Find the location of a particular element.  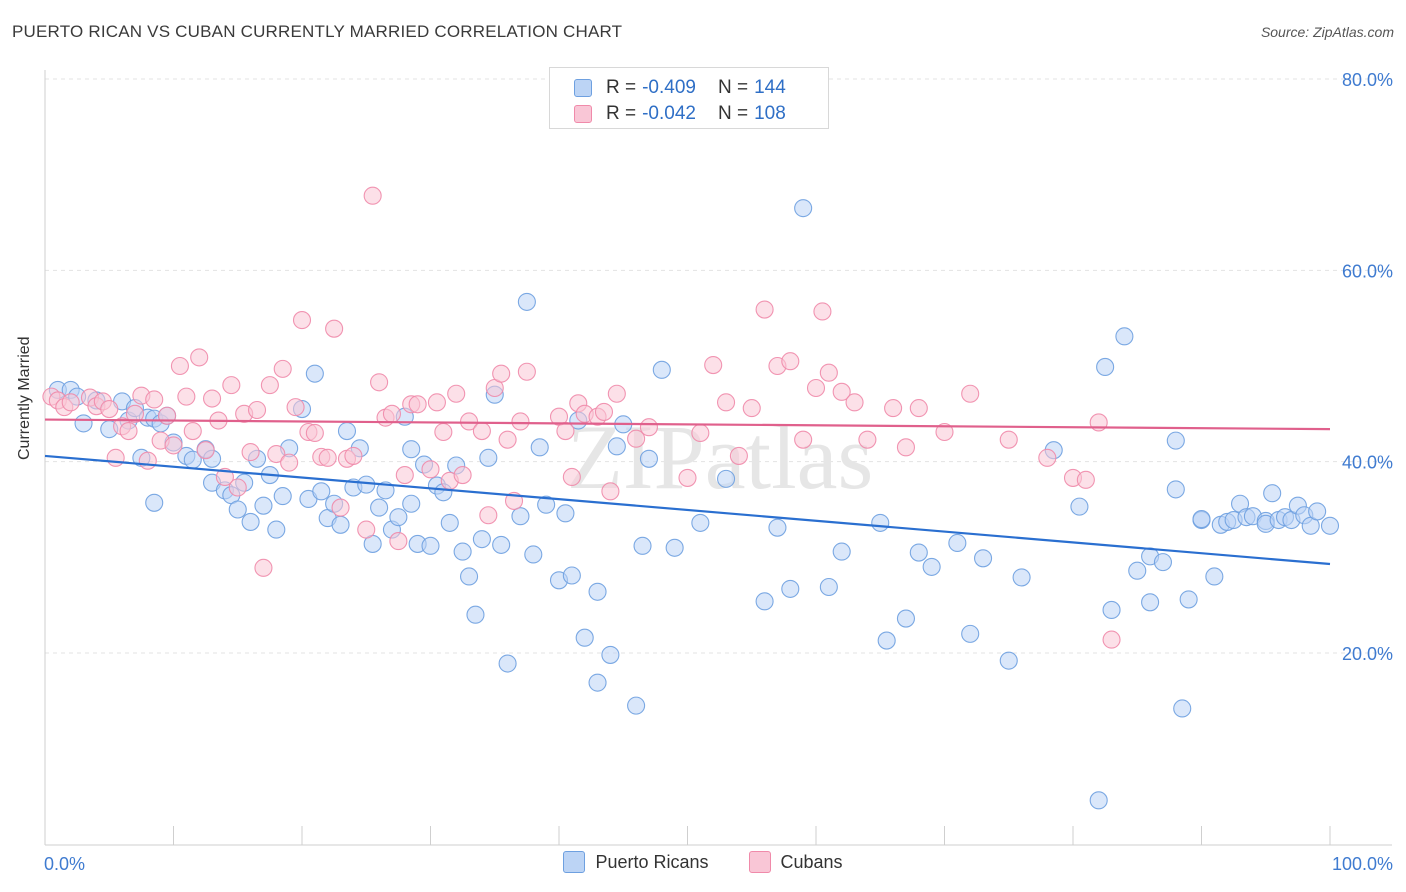

legend-label-puerto-ricans: Puerto Ricans is located at coordinates (652, 861).